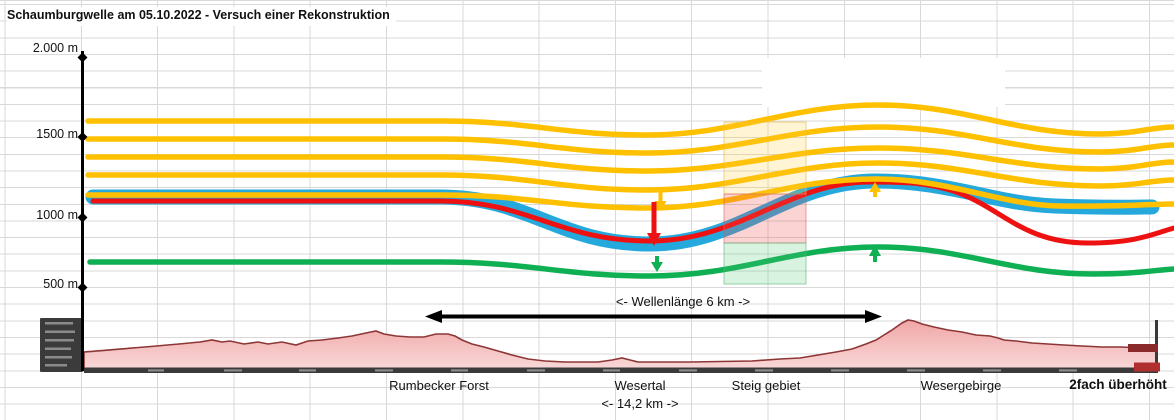  Describe the element at coordinates (1147, 367) in the screenshot. I see `profile-info-chip-lower` at that location.